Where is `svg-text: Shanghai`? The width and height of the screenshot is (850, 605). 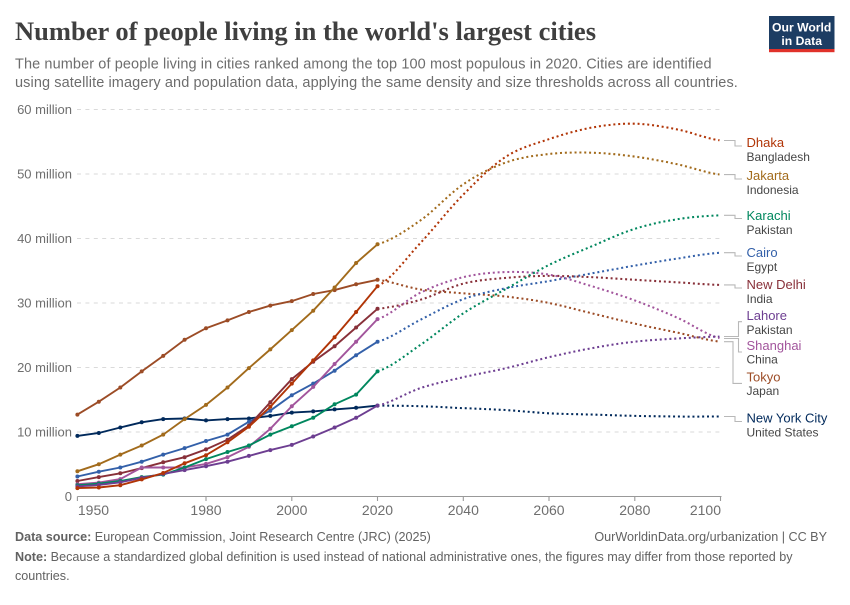
svg-text: Shanghai is located at coordinates (774, 345).